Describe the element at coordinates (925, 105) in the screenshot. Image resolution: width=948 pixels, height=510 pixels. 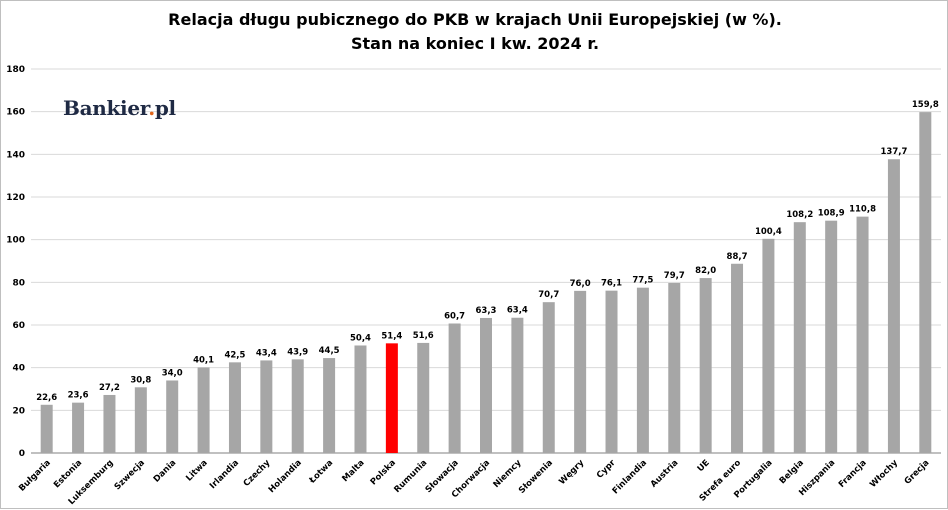
I see `data-label: 159,8` at that location.